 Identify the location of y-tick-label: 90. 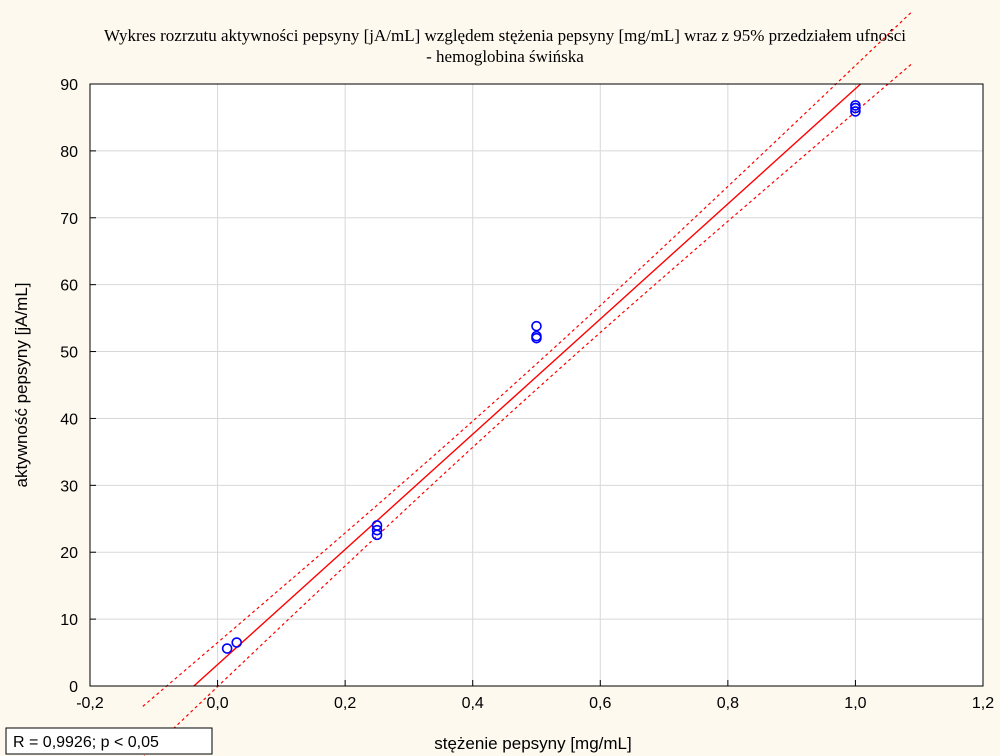
(69, 85).